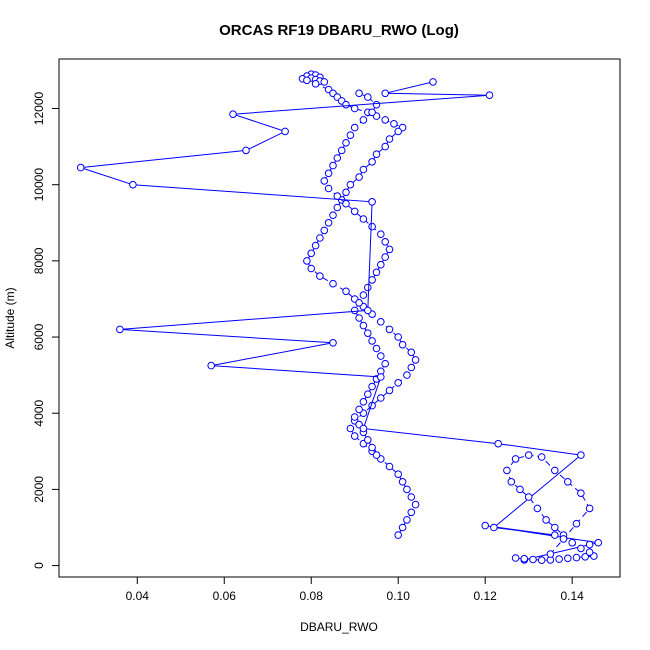 The image size is (650, 650). I want to click on x-tick-label: 0.14, so click(572, 596).